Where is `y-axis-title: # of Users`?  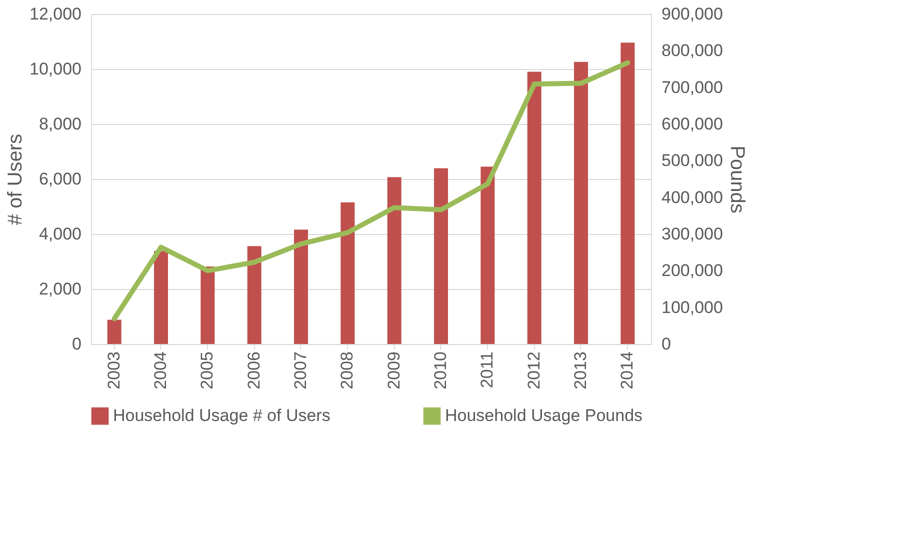
y-axis-title: # of Users is located at coordinates (15, 180).